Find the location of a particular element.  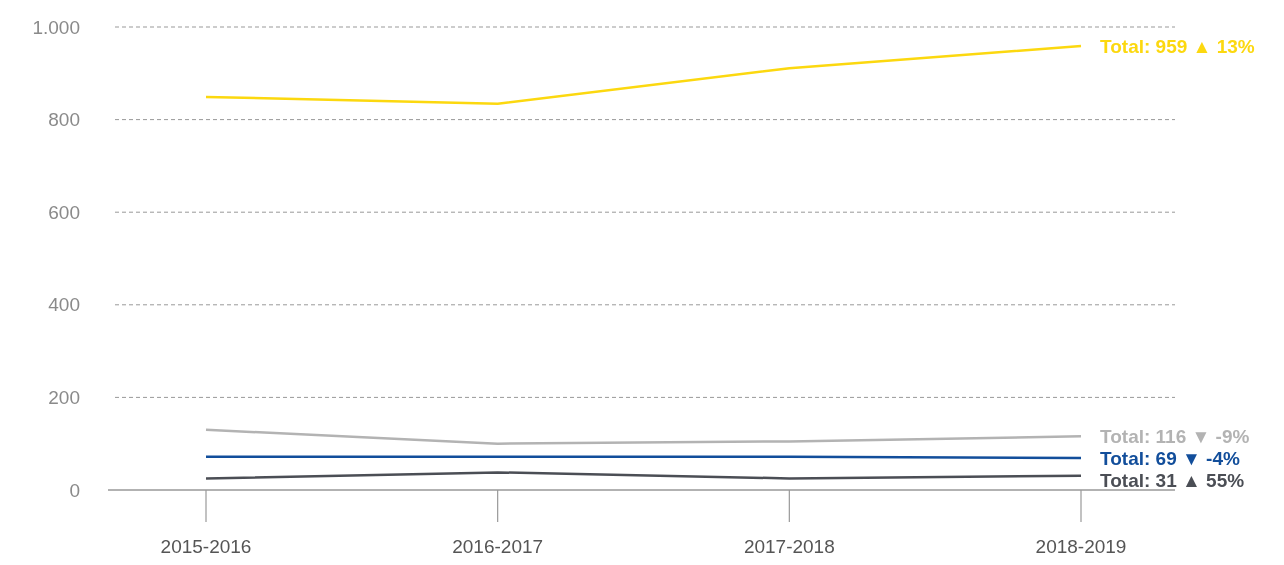

y-tick-label: 0 is located at coordinates (74, 490).